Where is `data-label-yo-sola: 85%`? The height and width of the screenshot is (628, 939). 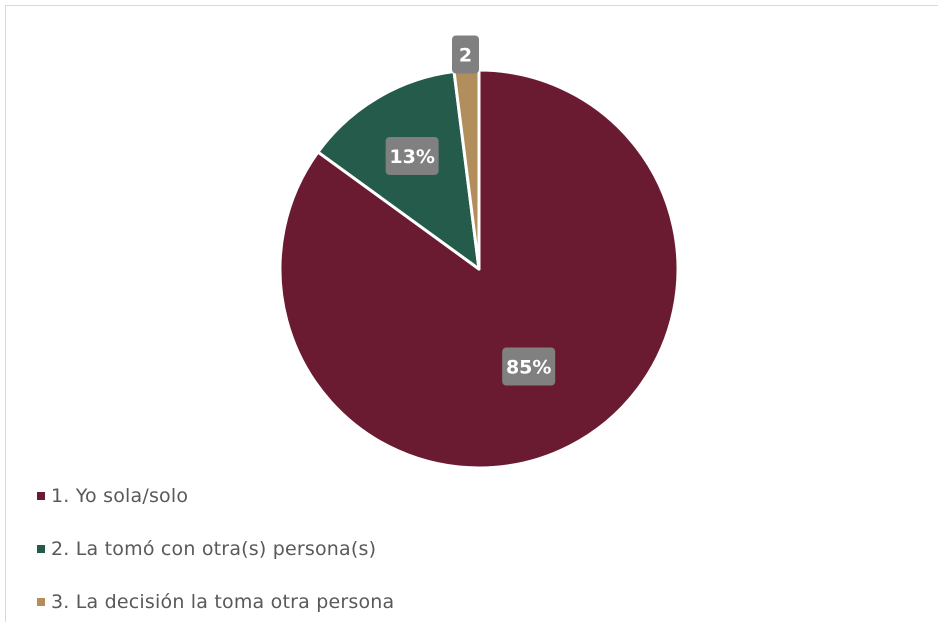
data-label-yo-sola: 85% is located at coordinates (529, 366).